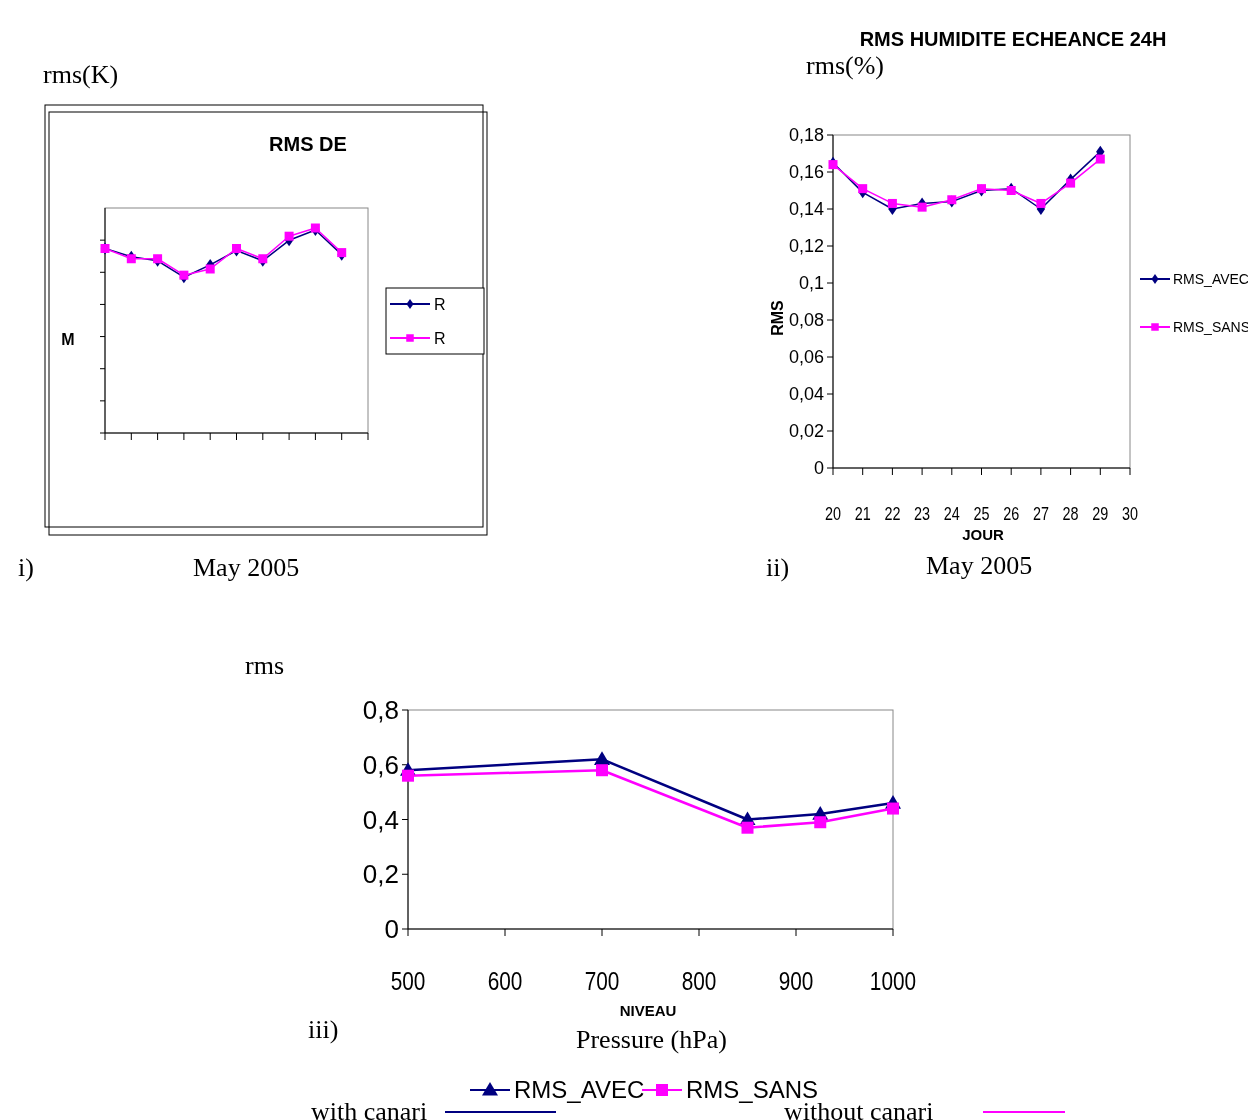 This screenshot has width=1255, height=1120. Describe the element at coordinates (264, 665) in the screenshot. I see `text: rms` at that location.